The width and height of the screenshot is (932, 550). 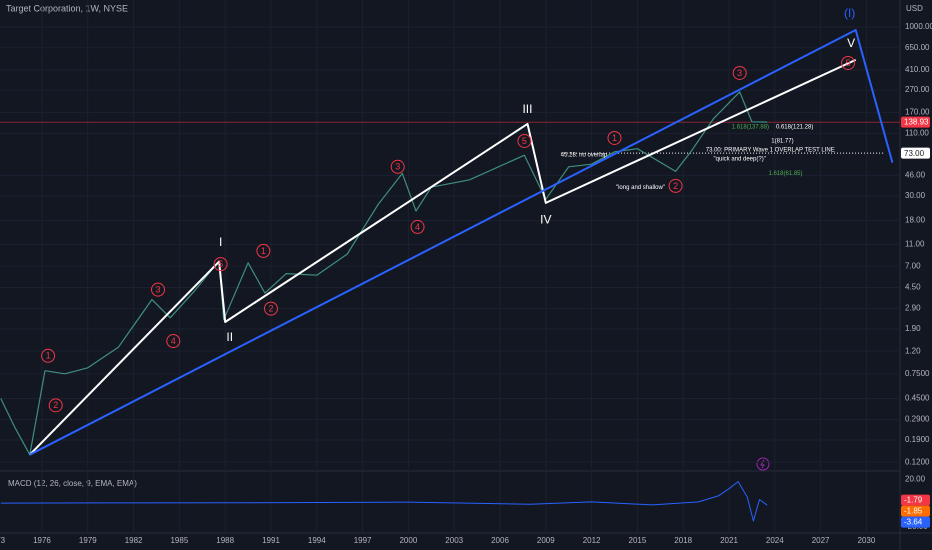 I want to click on annotation: "long and shallow", so click(x=640, y=188).